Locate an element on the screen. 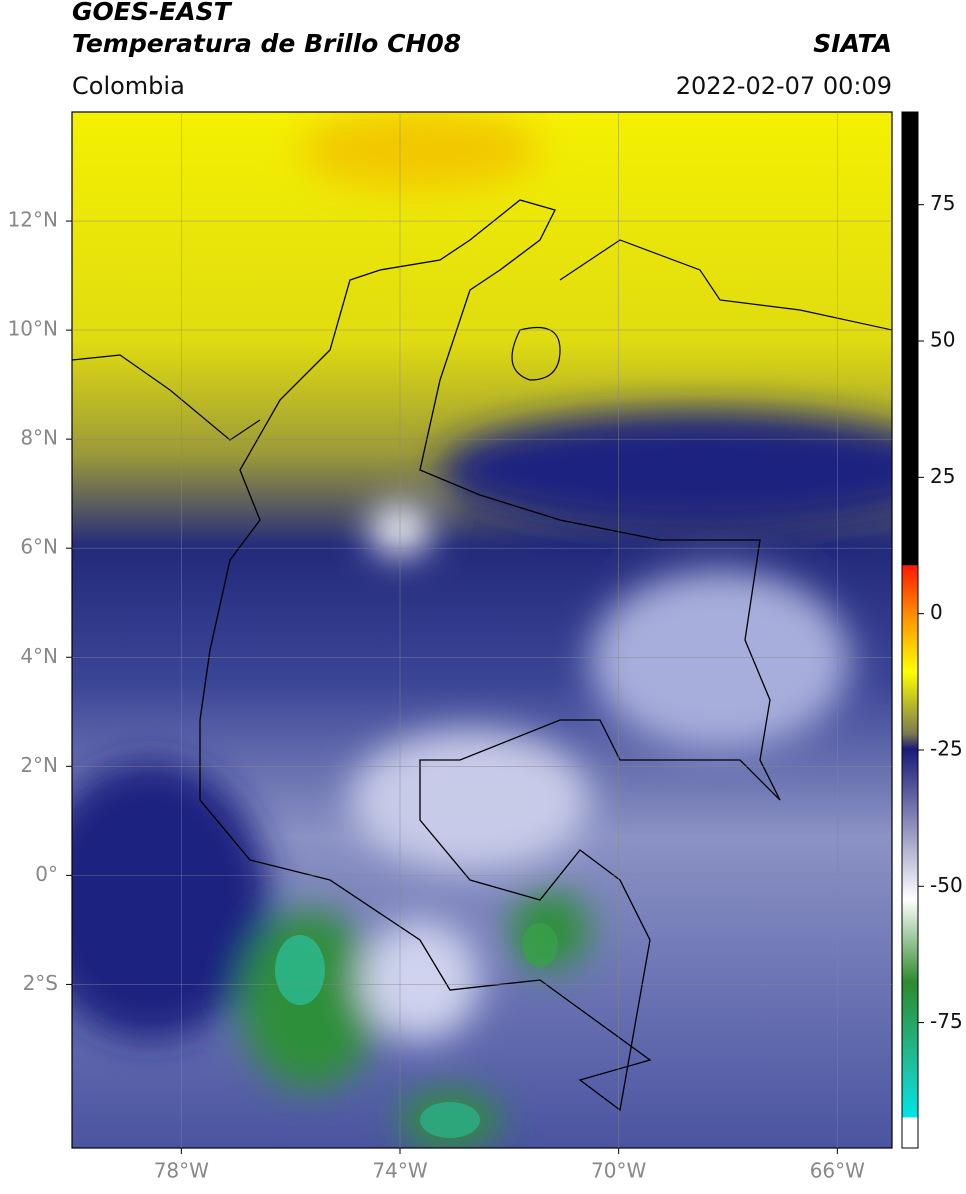 Image resolution: width=966 pixels, height=1194 pixels. y-tick-label: 4°N is located at coordinates (39, 656).